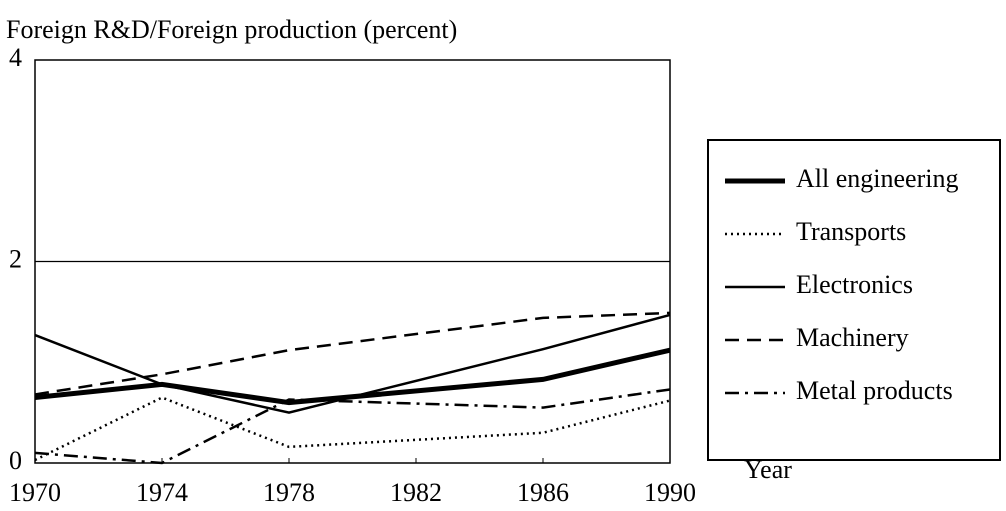 The height and width of the screenshot is (511, 1006). Describe the element at coordinates (852, 337) in the screenshot. I see `legend-label: Machinery` at that location.